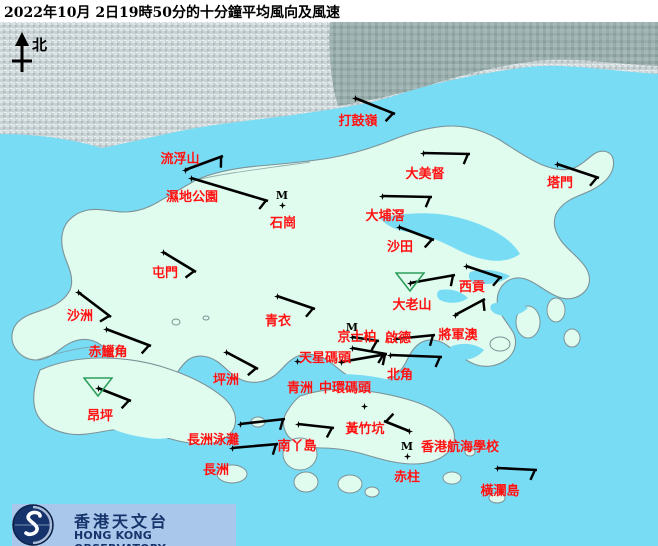  Describe the element at coordinates (325, 358) in the screenshot. I see `station-label: 天星碼頭` at that location.